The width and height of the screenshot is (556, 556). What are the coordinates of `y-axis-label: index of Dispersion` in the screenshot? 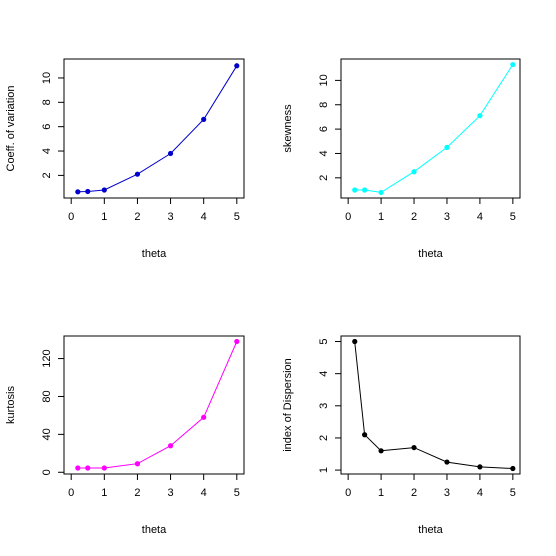 It's located at (288, 405).